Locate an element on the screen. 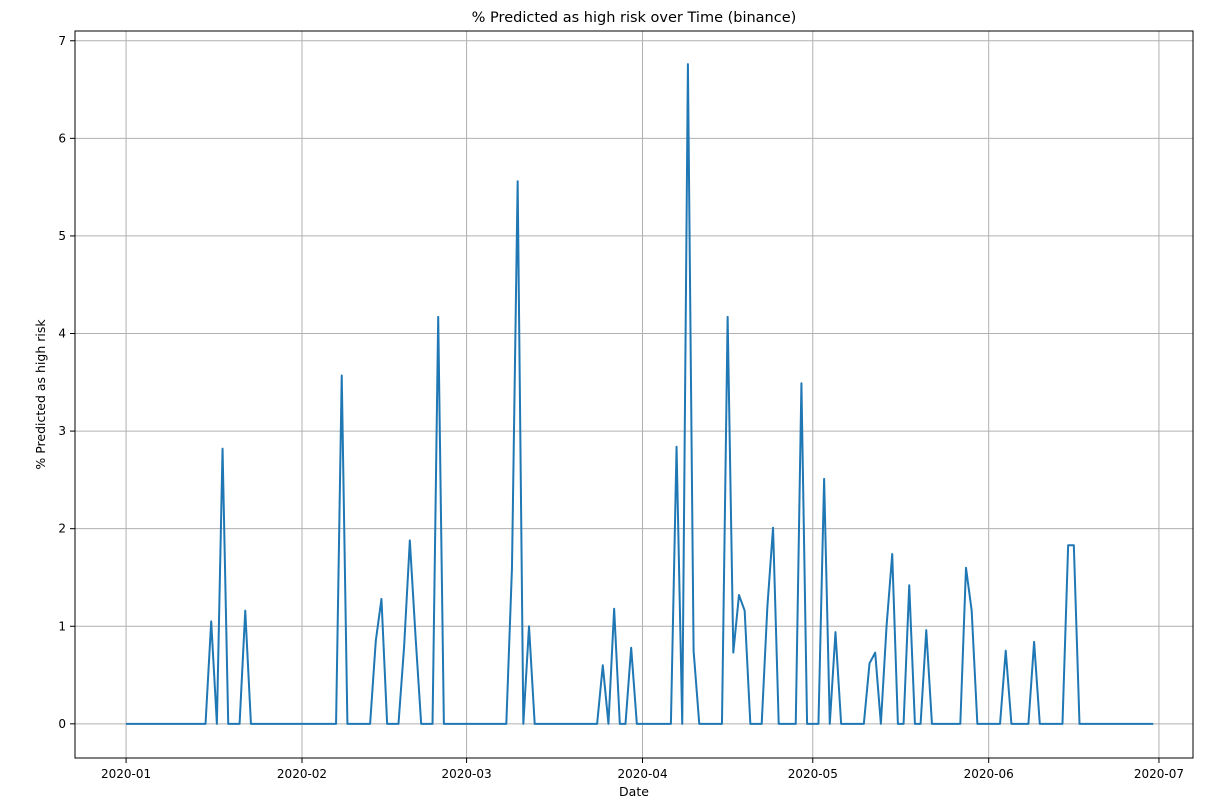 The image size is (1231, 800). y-axis-label: % Predicted as high risk is located at coordinates (40, 394).